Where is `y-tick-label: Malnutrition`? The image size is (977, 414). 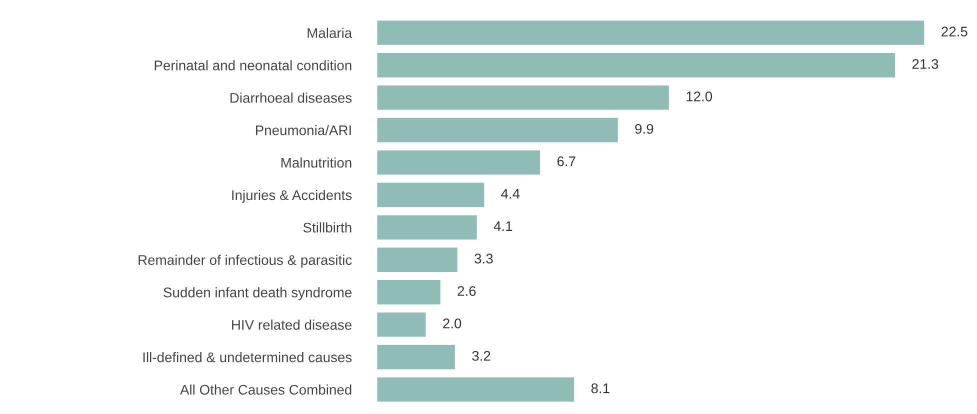
y-tick-label: Malnutrition is located at coordinates (316, 162).